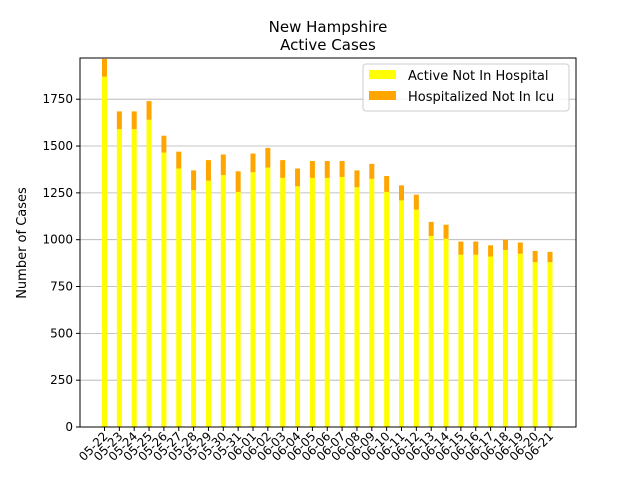 The image size is (640, 480). What do you see at coordinates (481, 97) in the screenshot?
I see `legend-label: Hospitalized Not In Icu` at bounding box center [481, 97].